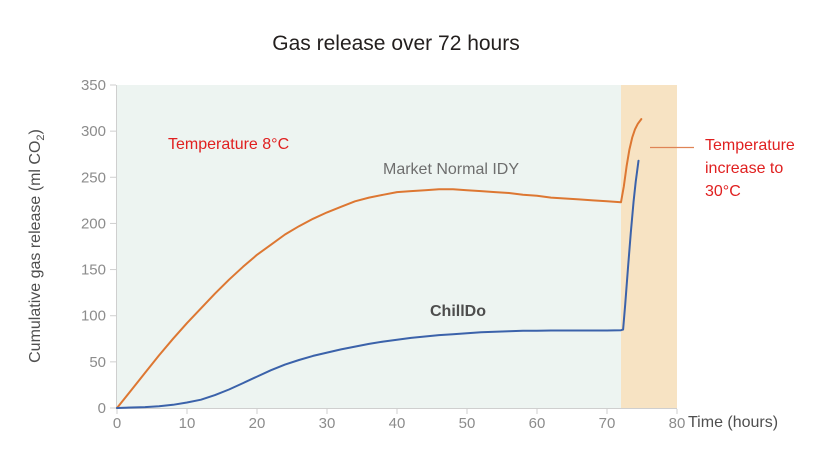  What do you see at coordinates (229, 144) in the screenshot?
I see `annotation-temperature-8c: Temperature 8°C` at bounding box center [229, 144].